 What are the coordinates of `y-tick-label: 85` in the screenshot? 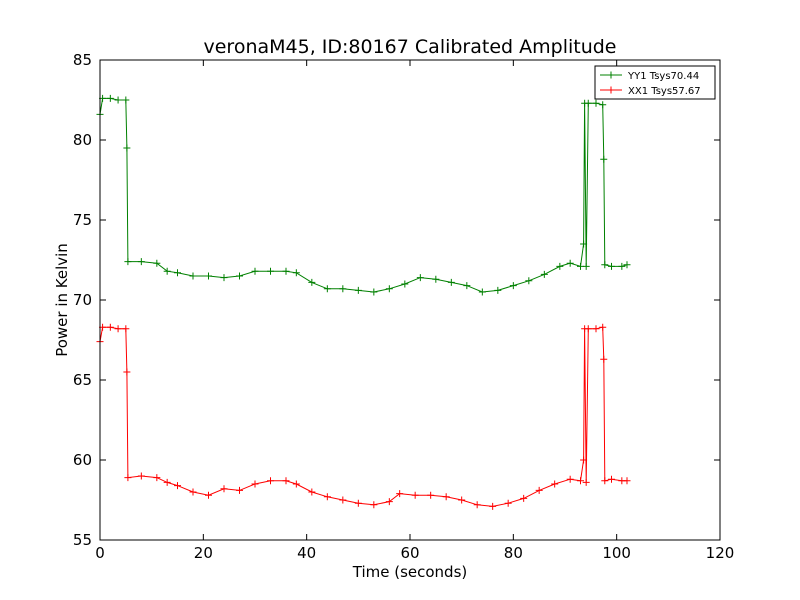 It's located at (82, 60).